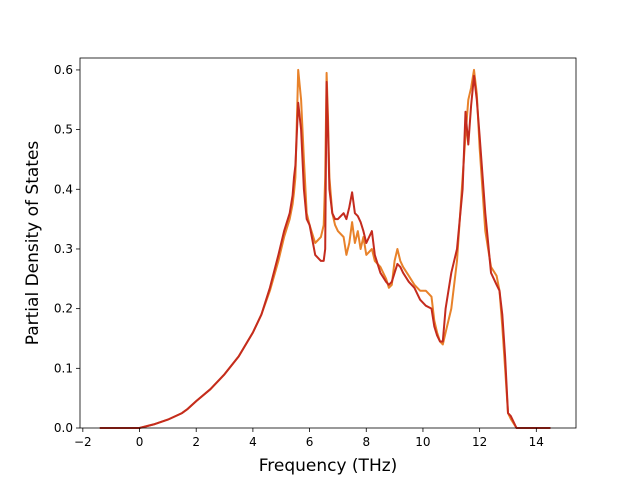 Image resolution: width=640 pixels, height=480 pixels. What do you see at coordinates (140, 442) in the screenshot?
I see `x-tick-label: 0` at bounding box center [140, 442].